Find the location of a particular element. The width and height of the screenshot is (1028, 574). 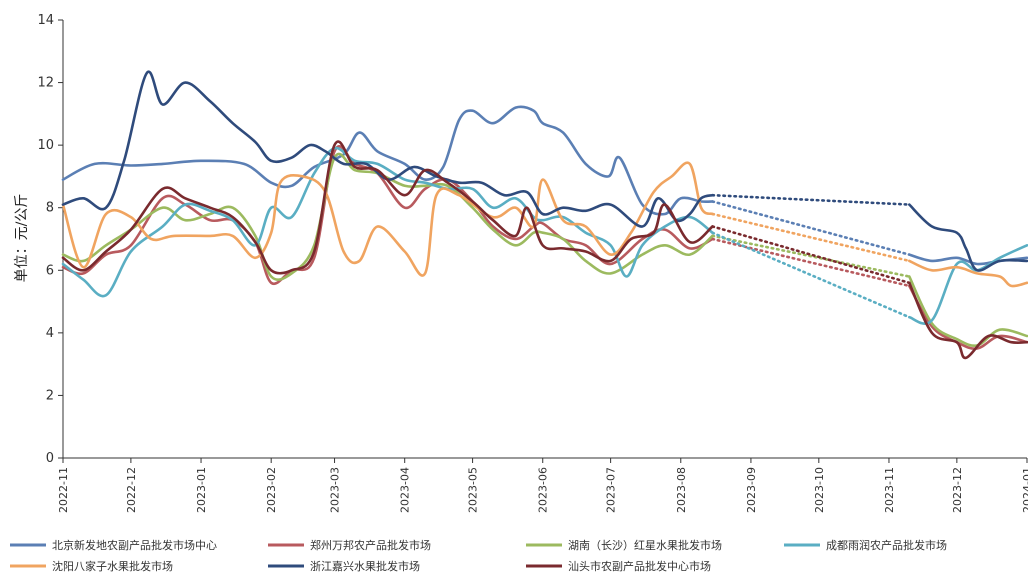

x-tick-label: 2024-01 is located at coordinates (1024, 490).